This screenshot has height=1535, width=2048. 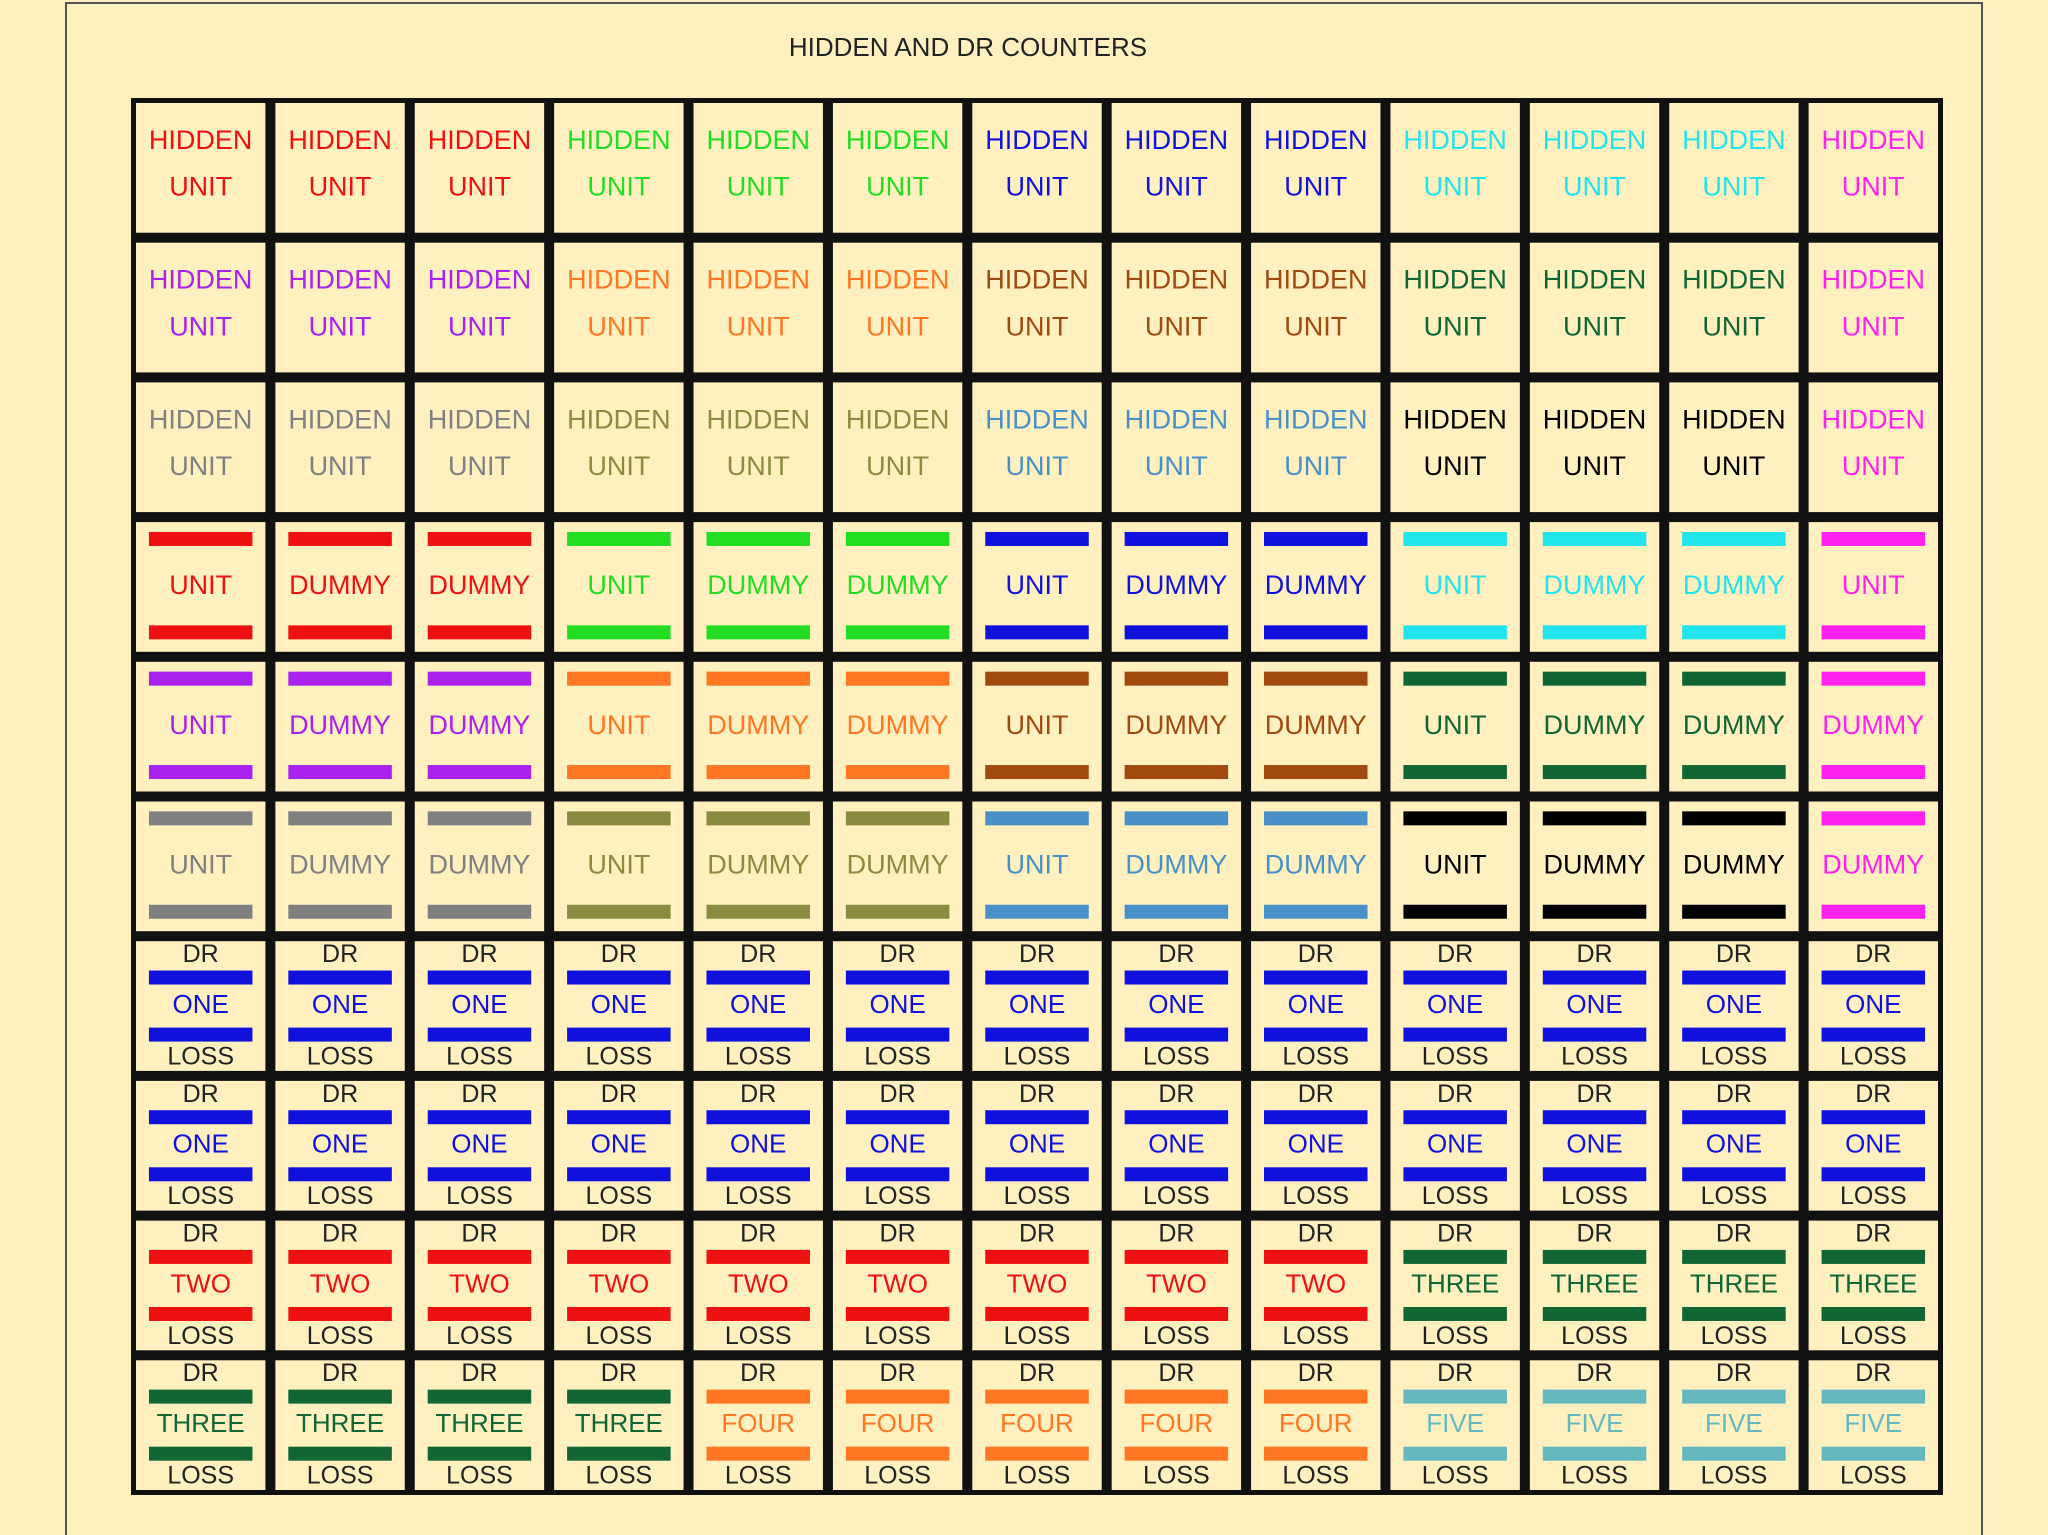 I want to click on counter-label: FIVE, so click(x=1455, y=1423).